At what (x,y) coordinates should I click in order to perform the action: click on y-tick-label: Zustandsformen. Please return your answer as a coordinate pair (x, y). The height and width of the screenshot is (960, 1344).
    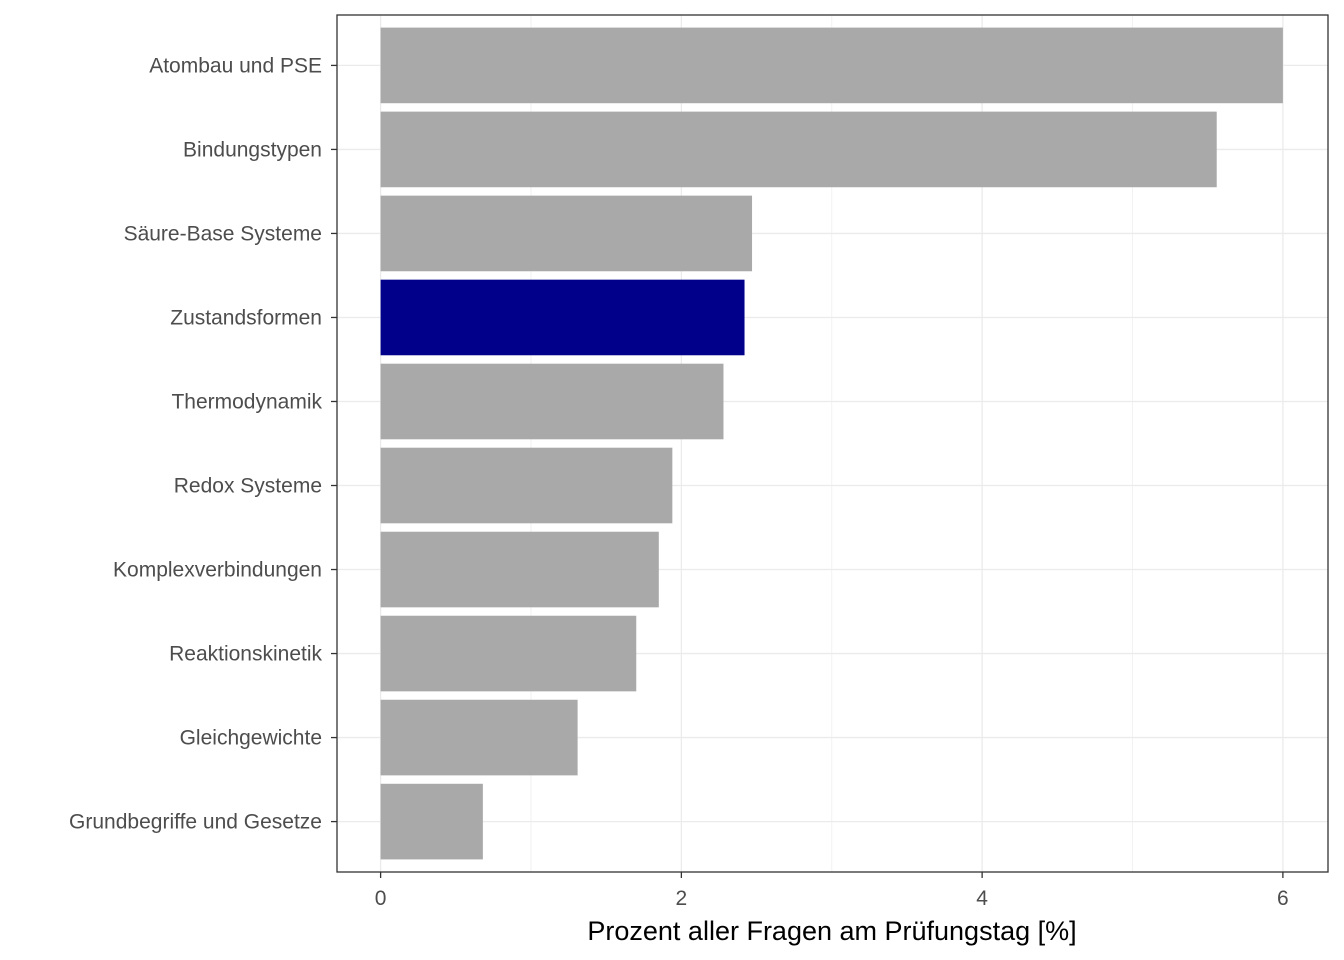
    Looking at the image, I should click on (246, 317).